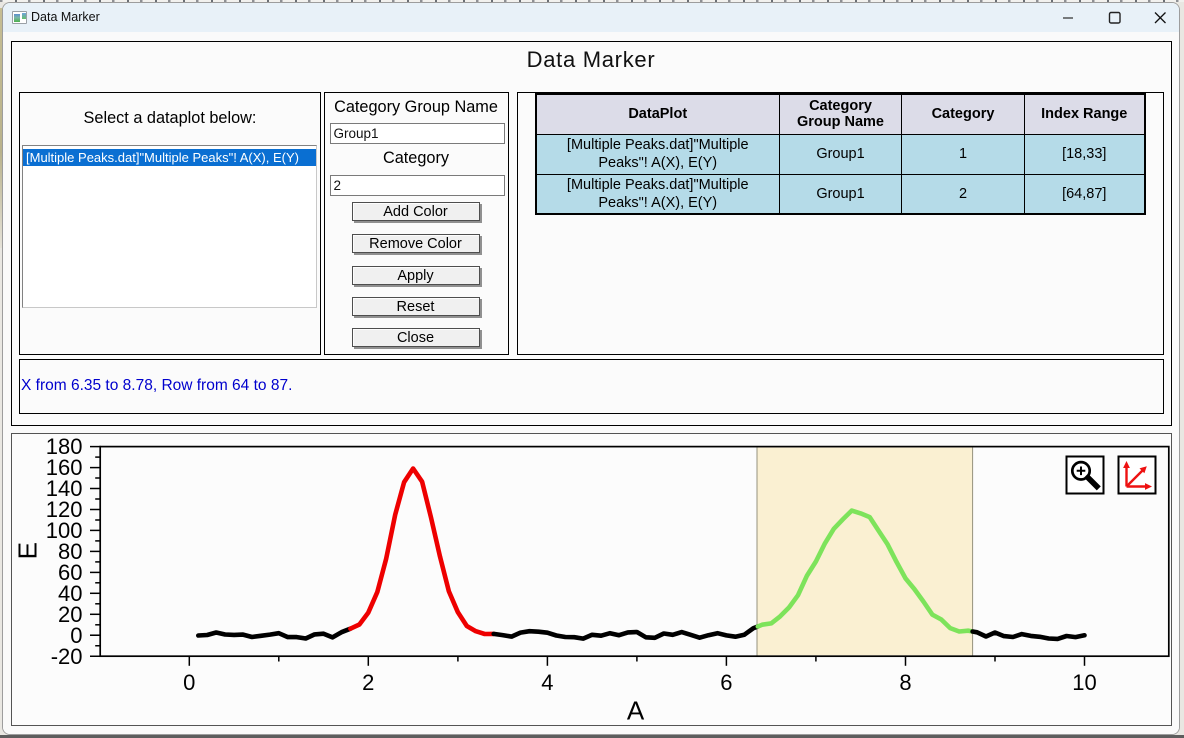 This screenshot has width=1184, height=738. Describe the element at coordinates (64, 509) in the screenshot. I see `svg-text: 120` at that location.